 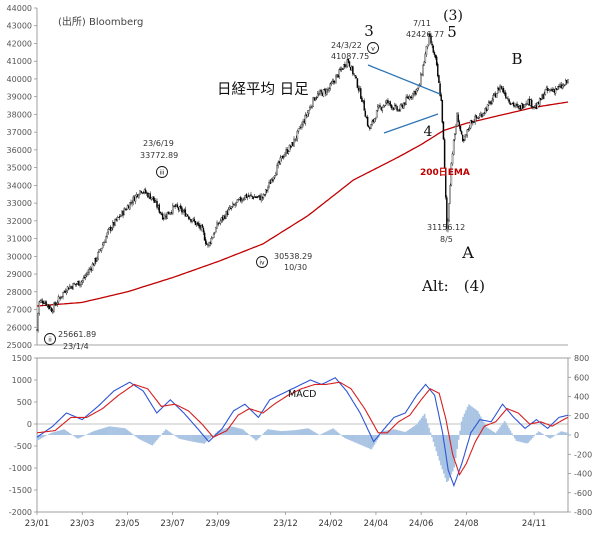 I want to click on low-1030-value: 30538.29, so click(x=293, y=256).